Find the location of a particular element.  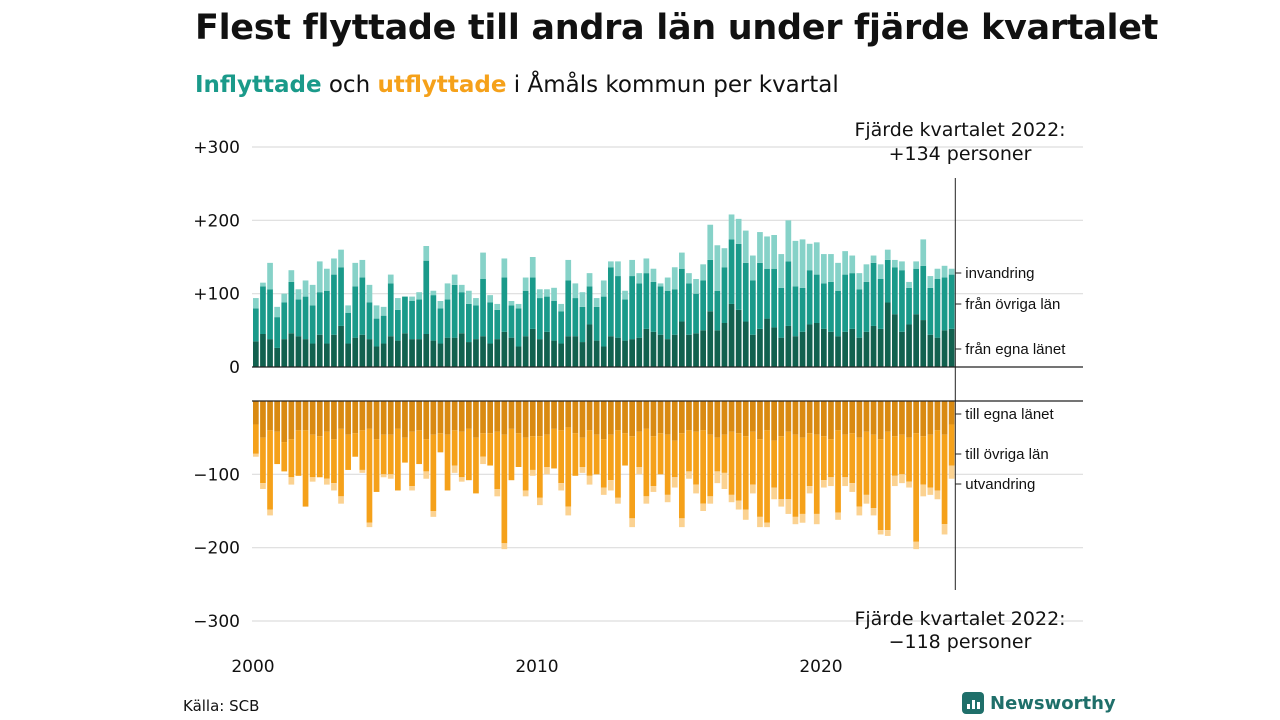

x-axis-labels: 2000 2010 2020 is located at coordinates (536, 667).